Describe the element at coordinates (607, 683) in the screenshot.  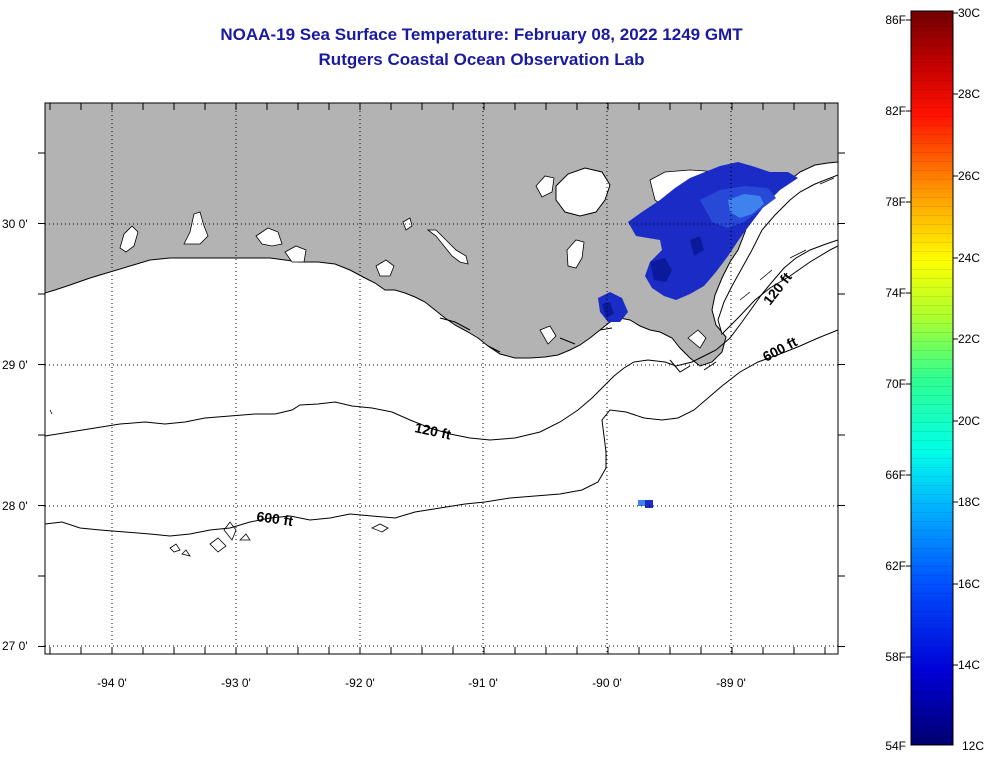
I see `lon-label: -90 0'` at that location.